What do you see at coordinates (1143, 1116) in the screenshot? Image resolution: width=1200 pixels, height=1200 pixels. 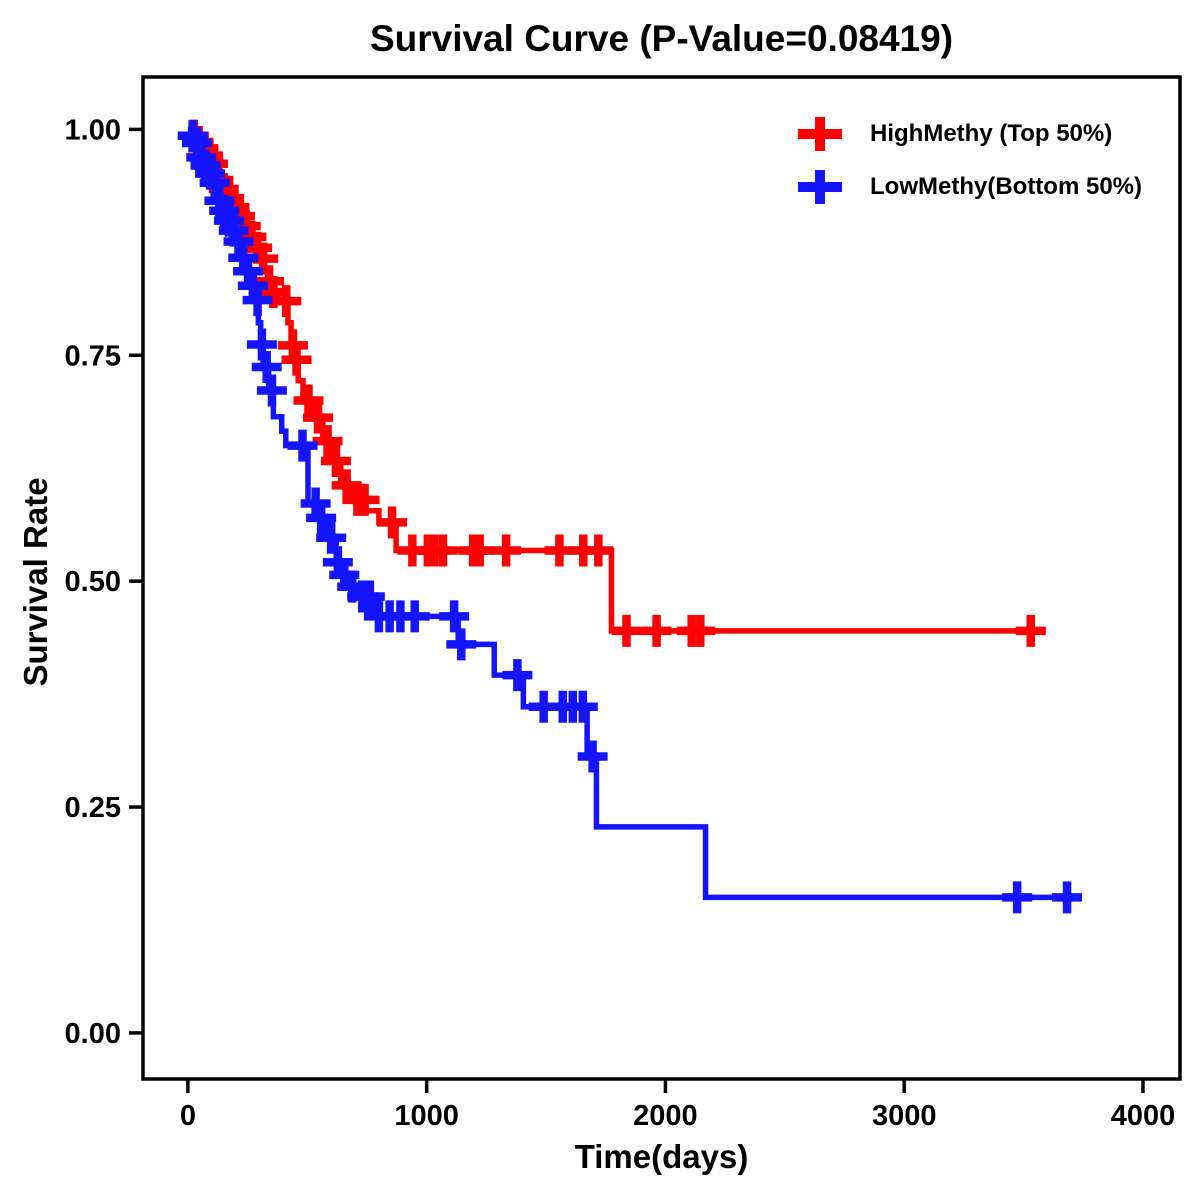 I see `x-tick-label: 4000` at bounding box center [1143, 1116].